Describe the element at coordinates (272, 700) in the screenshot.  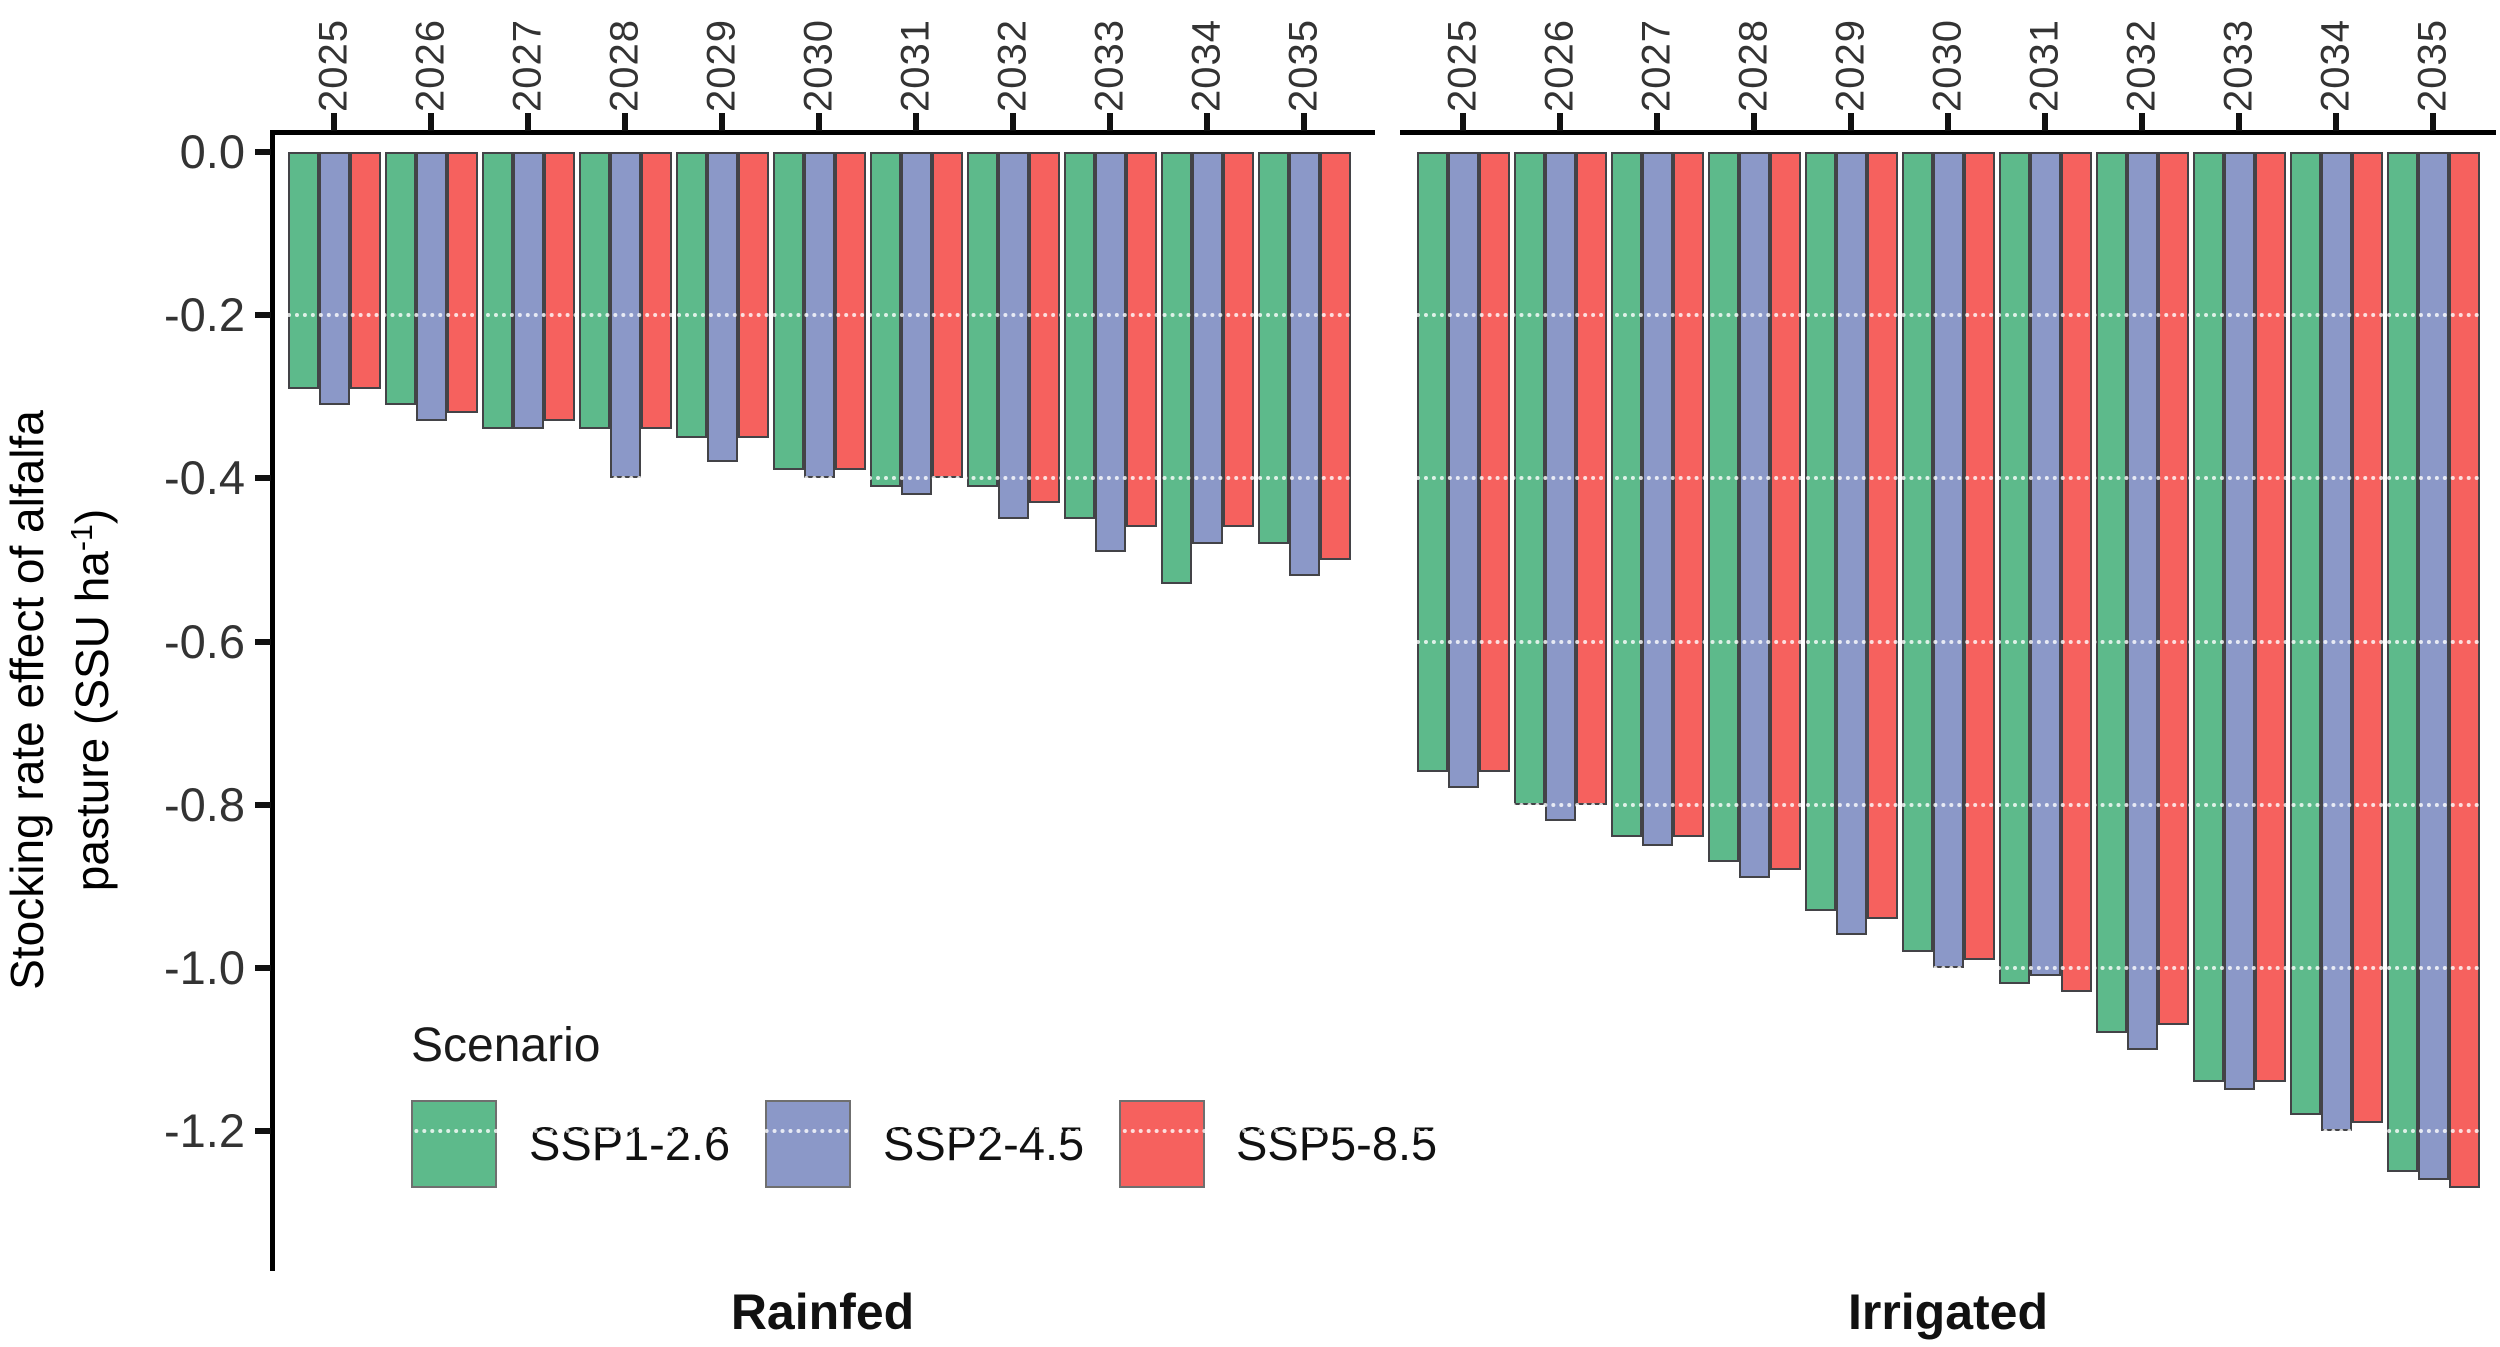
I see `y-axis-line` at that location.